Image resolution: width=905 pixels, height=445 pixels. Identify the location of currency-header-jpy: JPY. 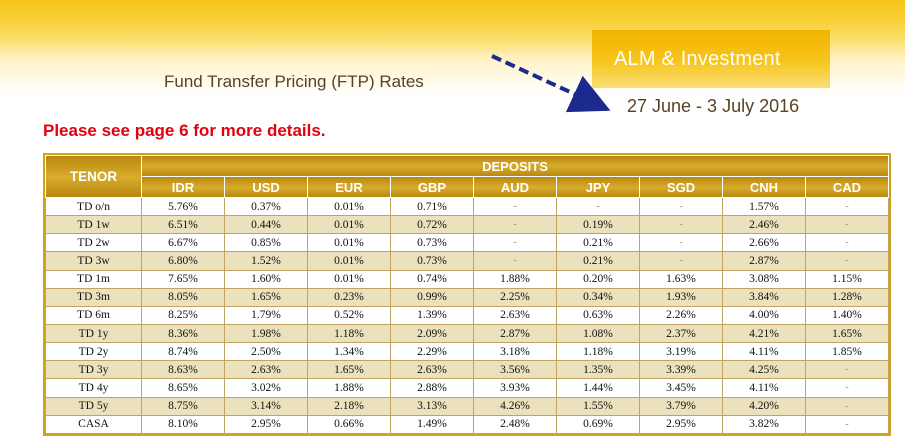
(598, 187).